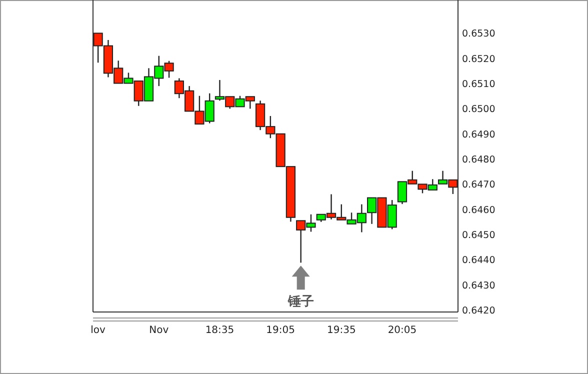 The height and width of the screenshot is (374, 588). Describe the element at coordinates (479, 59) in the screenshot. I see `y-tick-label: 0.6520` at that location.